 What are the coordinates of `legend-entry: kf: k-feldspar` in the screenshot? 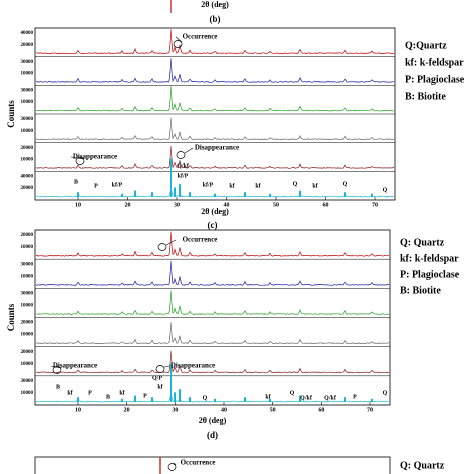 It's located at (434, 62).